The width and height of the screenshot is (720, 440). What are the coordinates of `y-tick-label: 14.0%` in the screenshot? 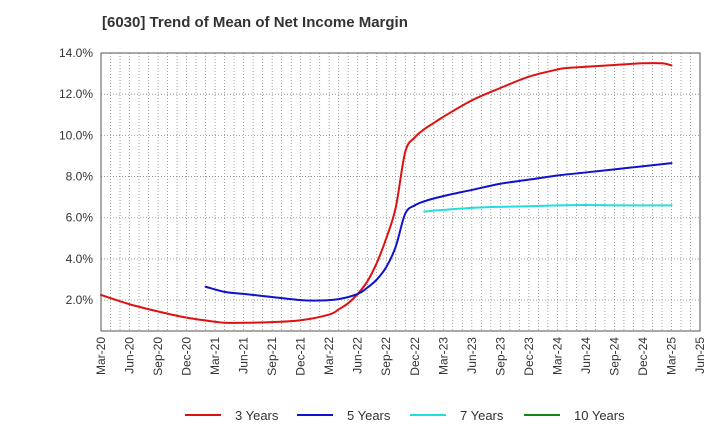 It's located at (76, 53).